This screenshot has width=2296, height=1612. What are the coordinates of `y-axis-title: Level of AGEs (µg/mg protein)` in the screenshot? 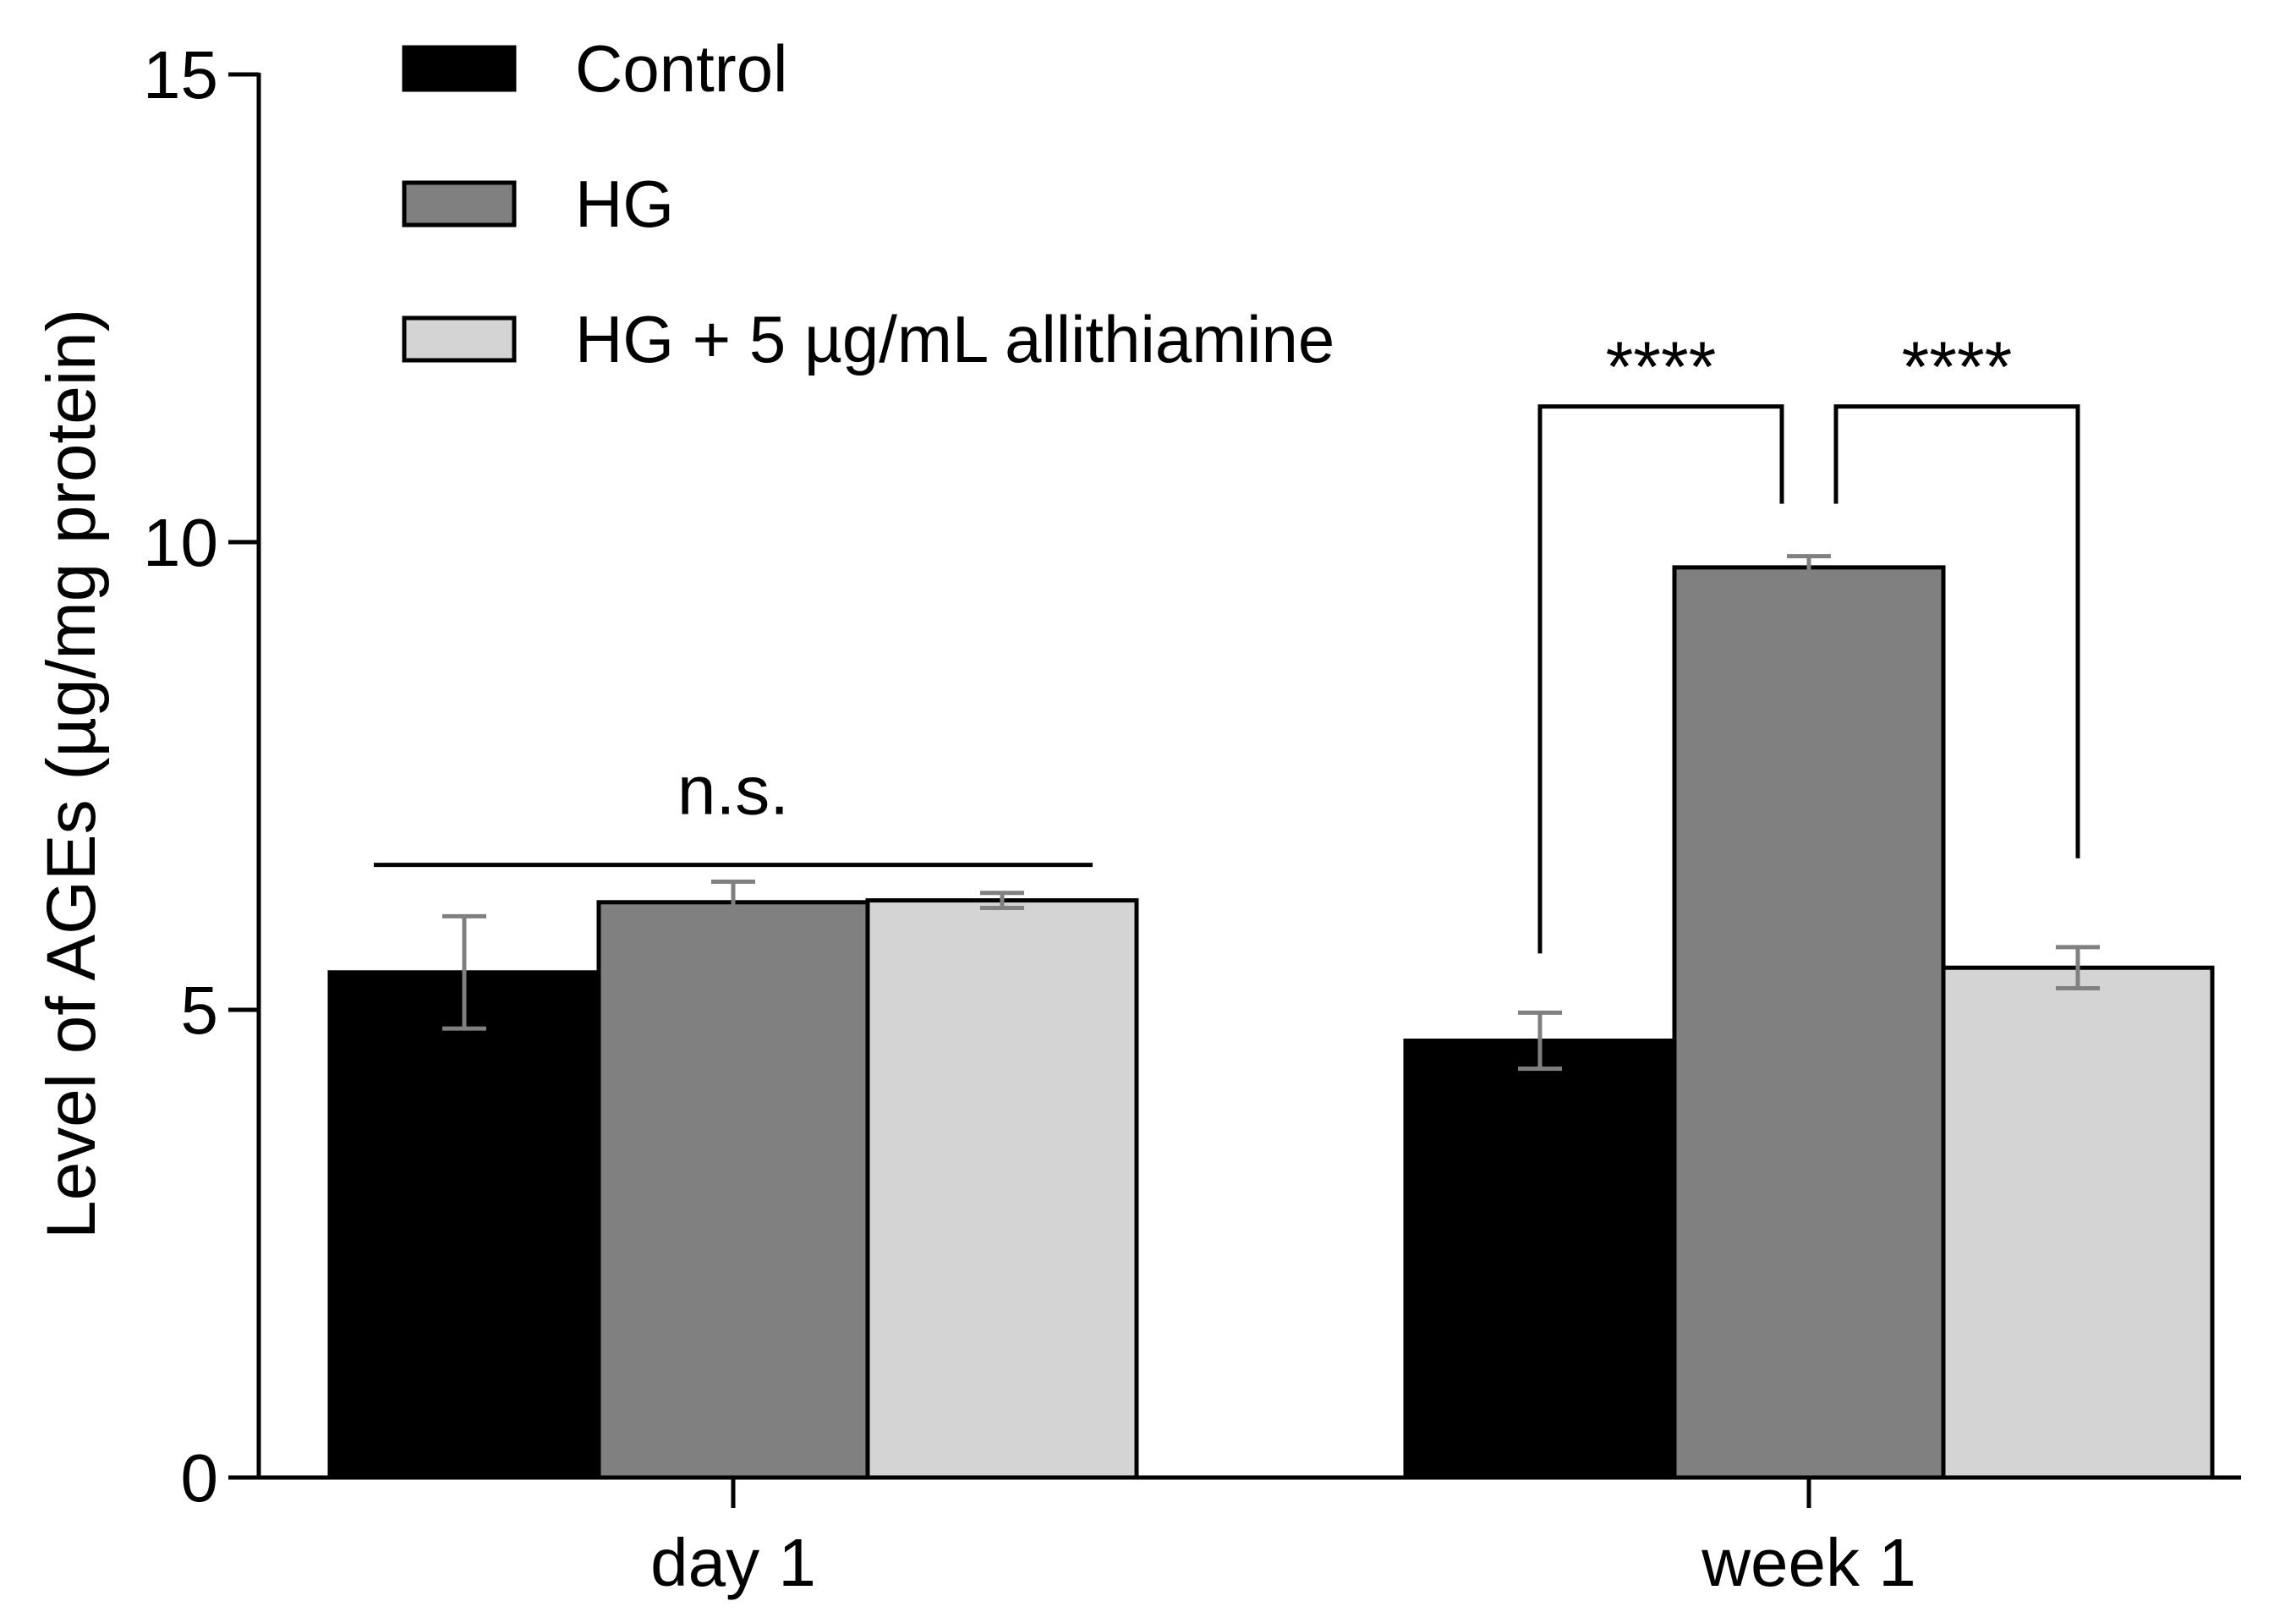 It's located at (71, 774).